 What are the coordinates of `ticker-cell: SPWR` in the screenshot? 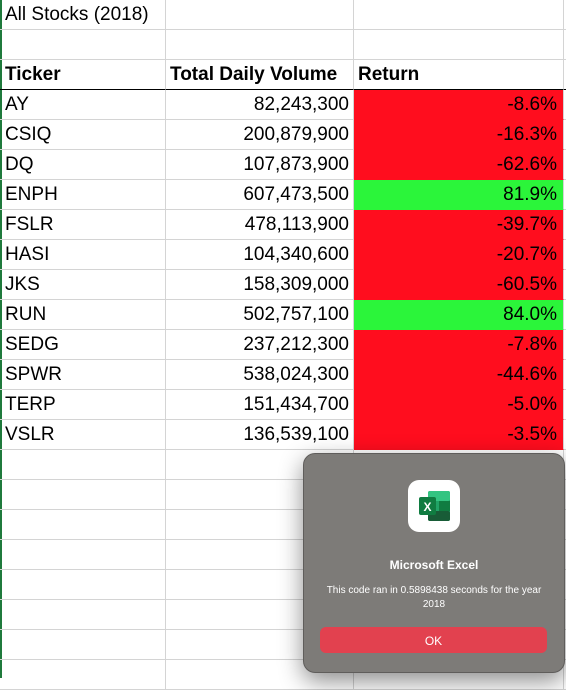 It's located at (83, 375).